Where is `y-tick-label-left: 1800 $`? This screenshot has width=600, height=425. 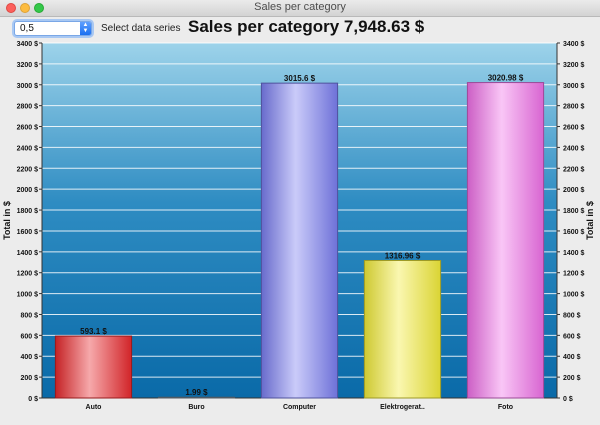
y-tick-label-left: 1800 $ is located at coordinates (28, 211).